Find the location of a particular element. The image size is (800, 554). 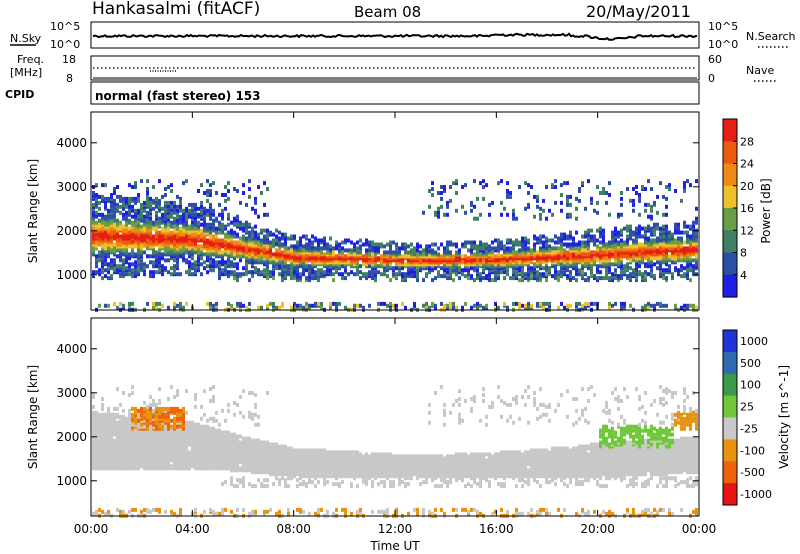

y-tick-label: 2000 is located at coordinates (71, 231).